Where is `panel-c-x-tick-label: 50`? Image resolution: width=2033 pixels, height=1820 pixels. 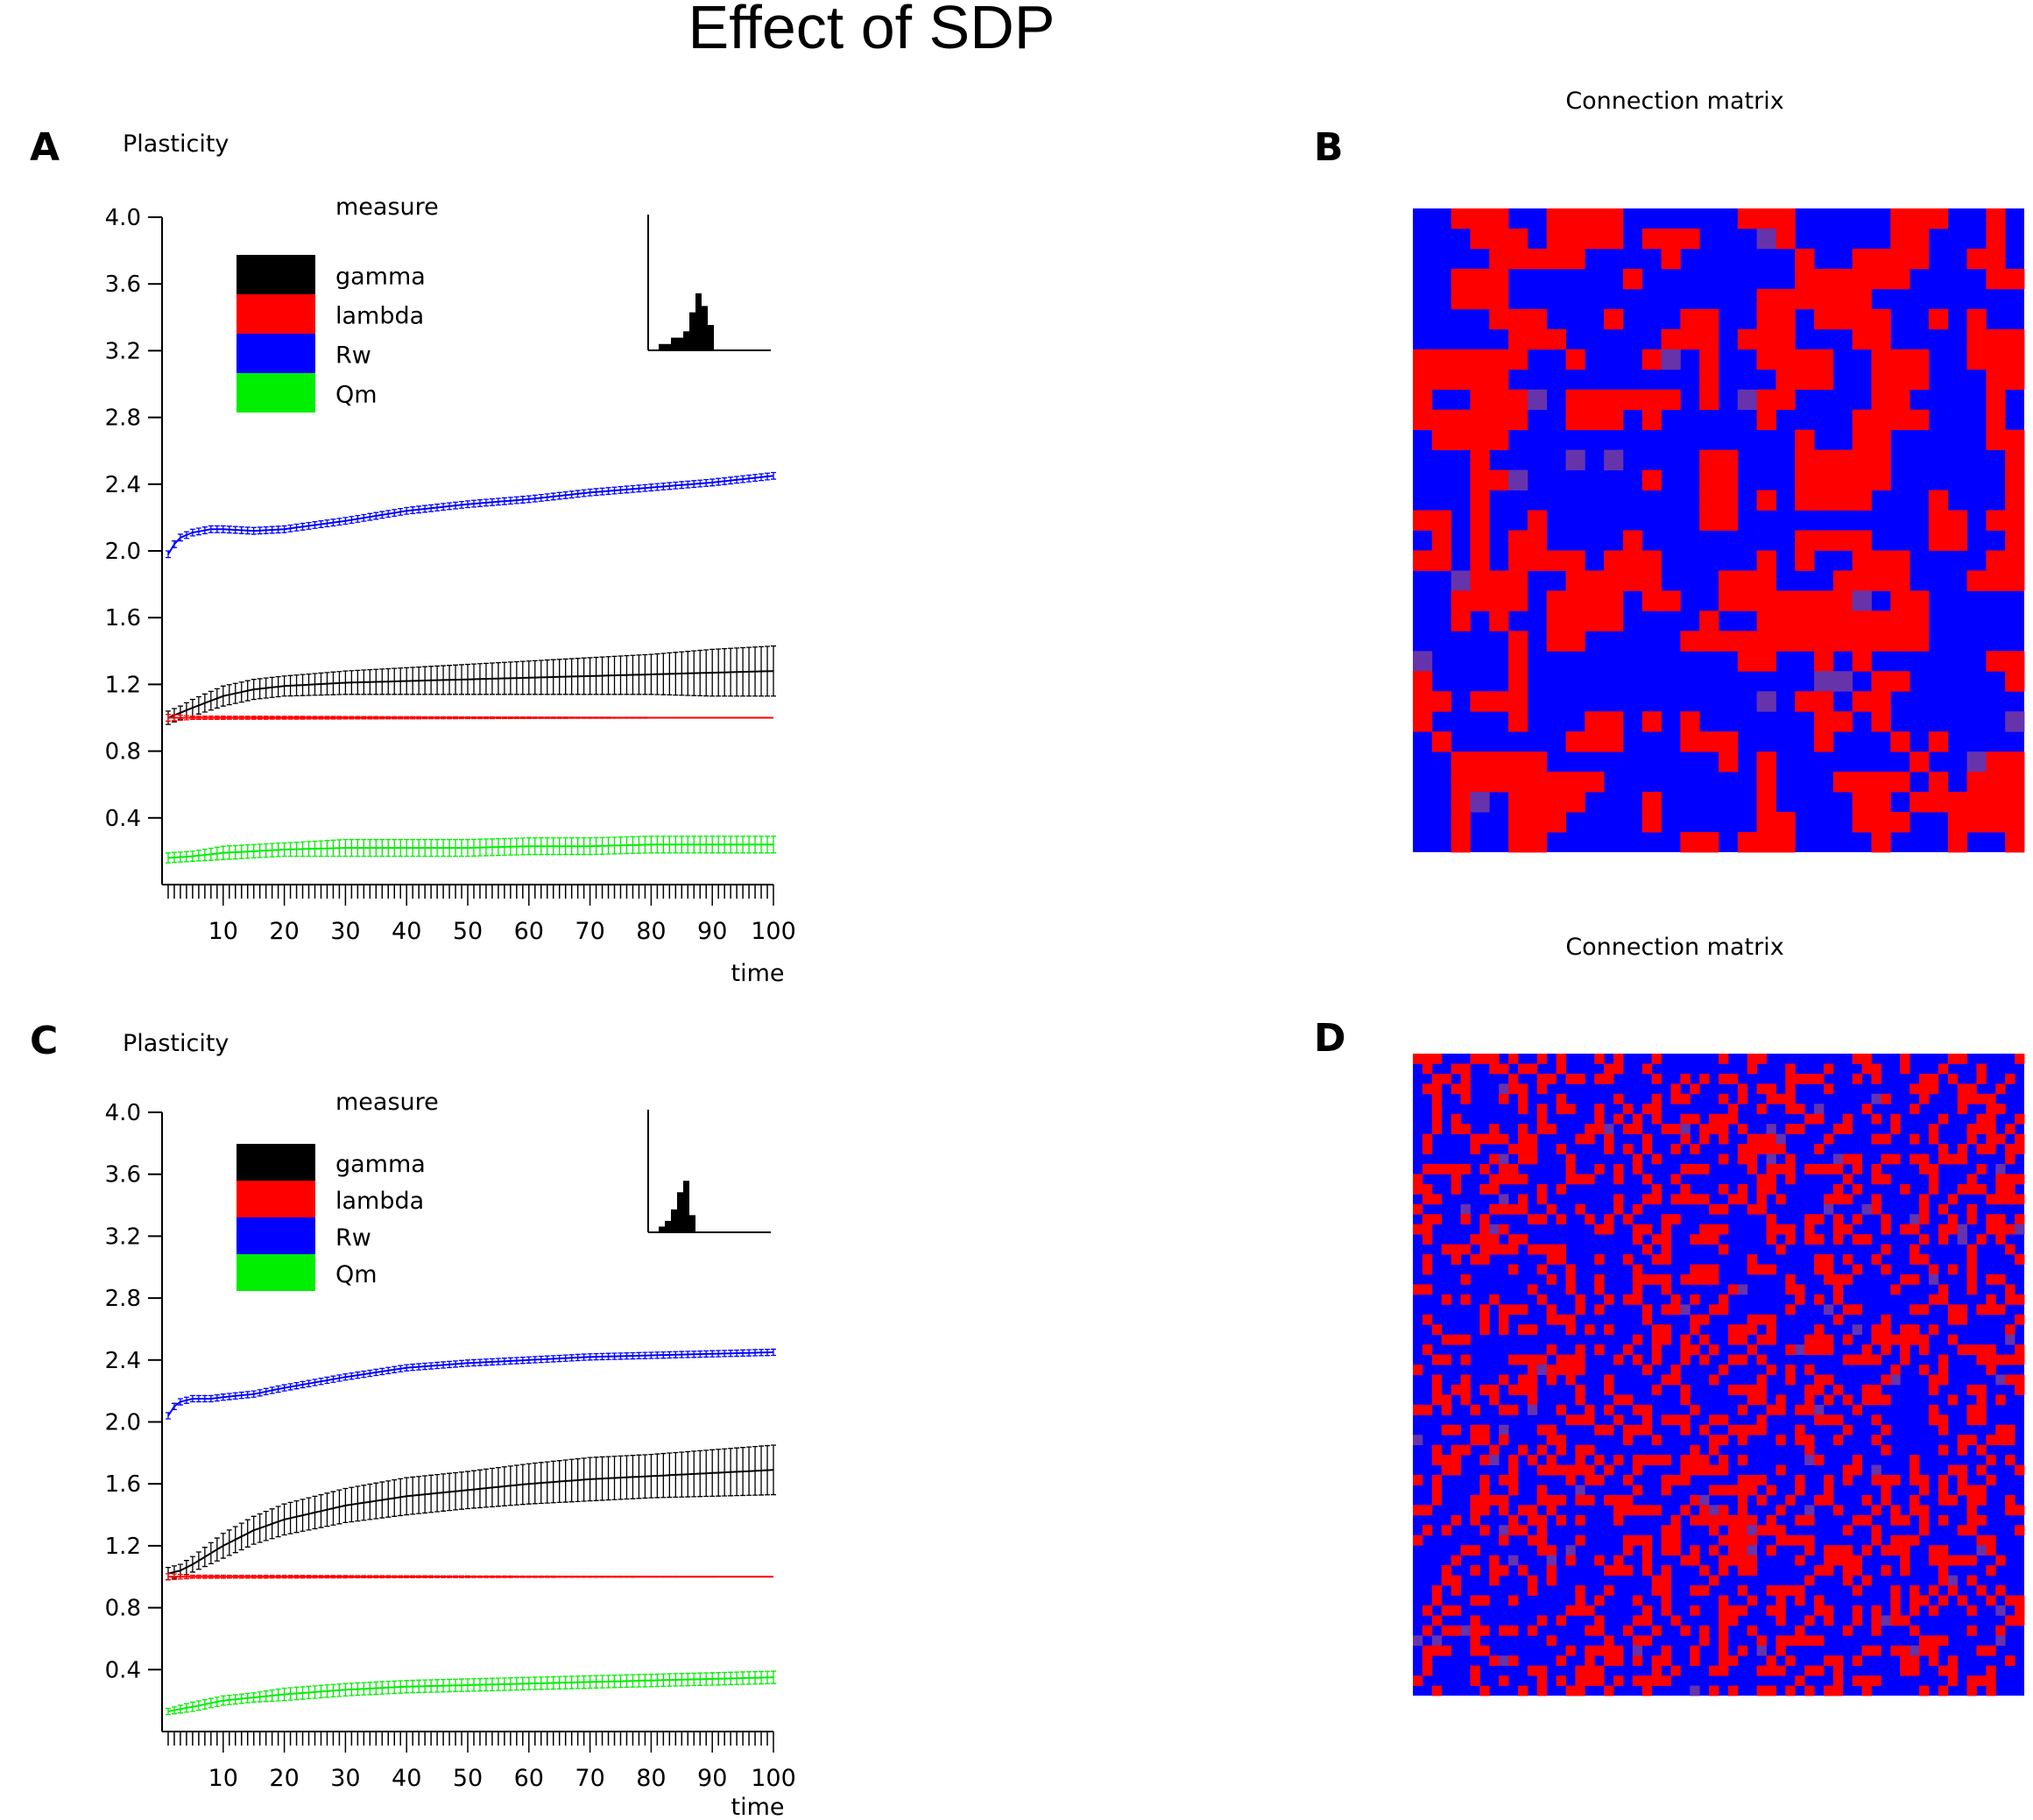
panel-c-x-tick-label: 50 is located at coordinates (468, 1778).